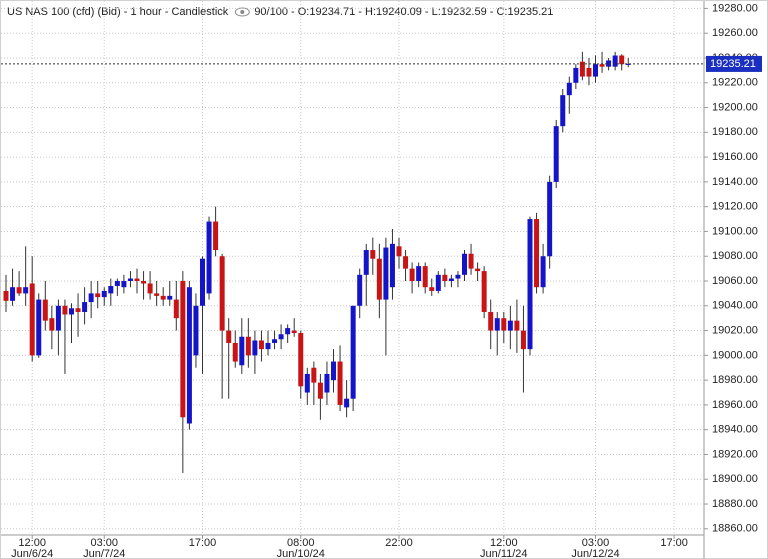 This screenshot has width=768, height=559. I want to click on x-date-label: Jun/11/24, so click(504, 553).